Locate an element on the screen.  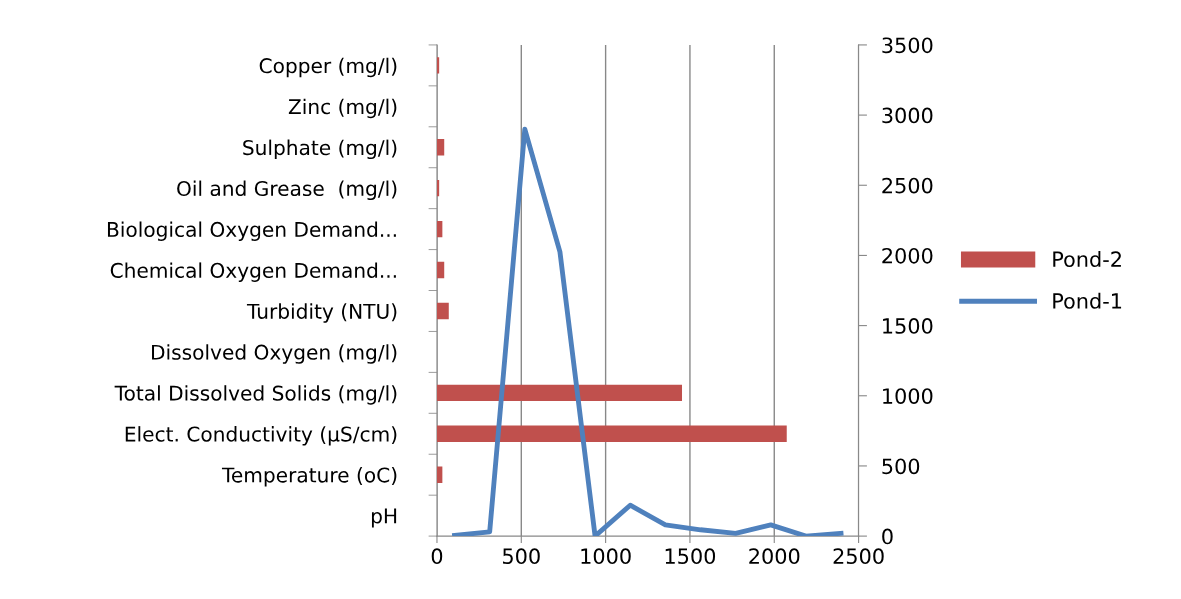
legend-label: Pond-1 is located at coordinates (1087, 300).